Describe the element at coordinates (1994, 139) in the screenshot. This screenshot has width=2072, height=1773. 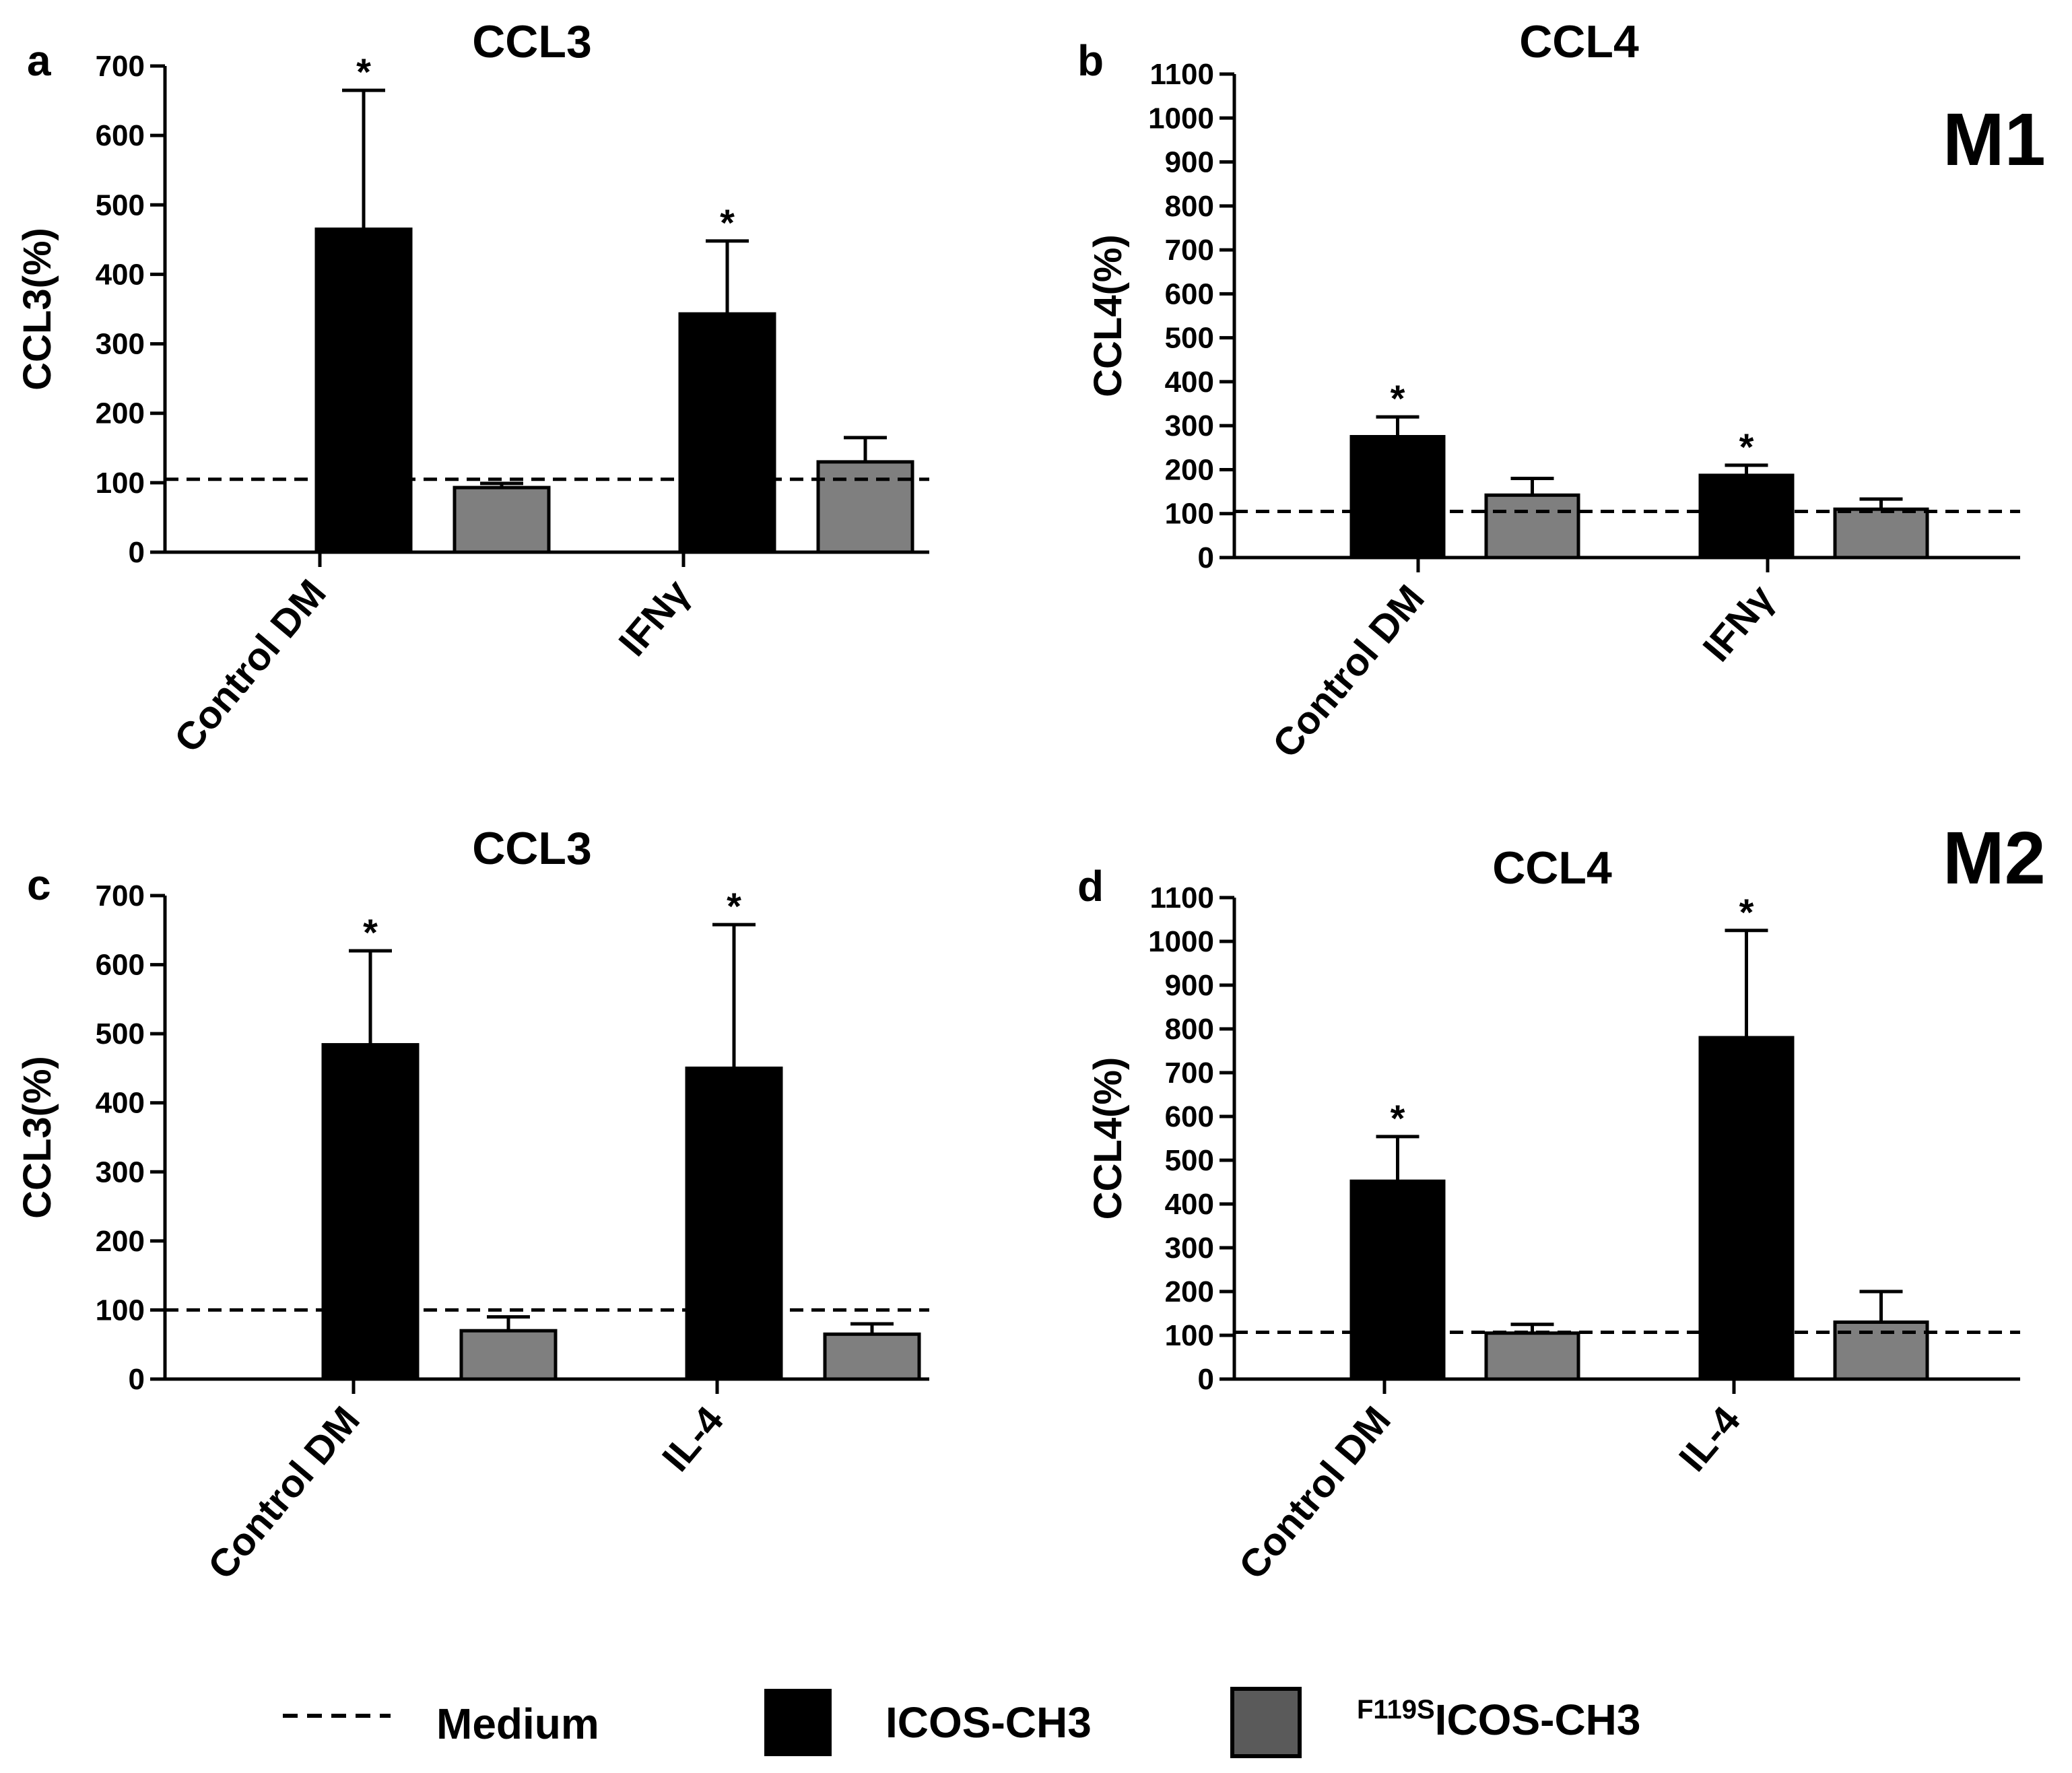
I see `group-label-m1: M1` at that location.